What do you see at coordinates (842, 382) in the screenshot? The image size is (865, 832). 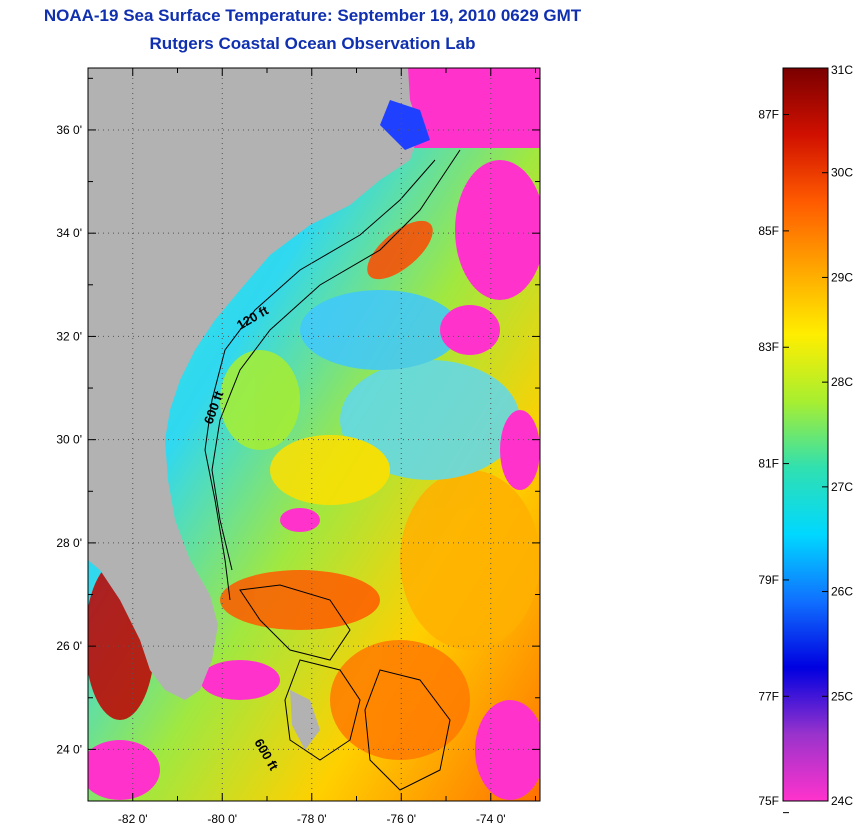 I see `celsius-tick-label: 28C` at bounding box center [842, 382].